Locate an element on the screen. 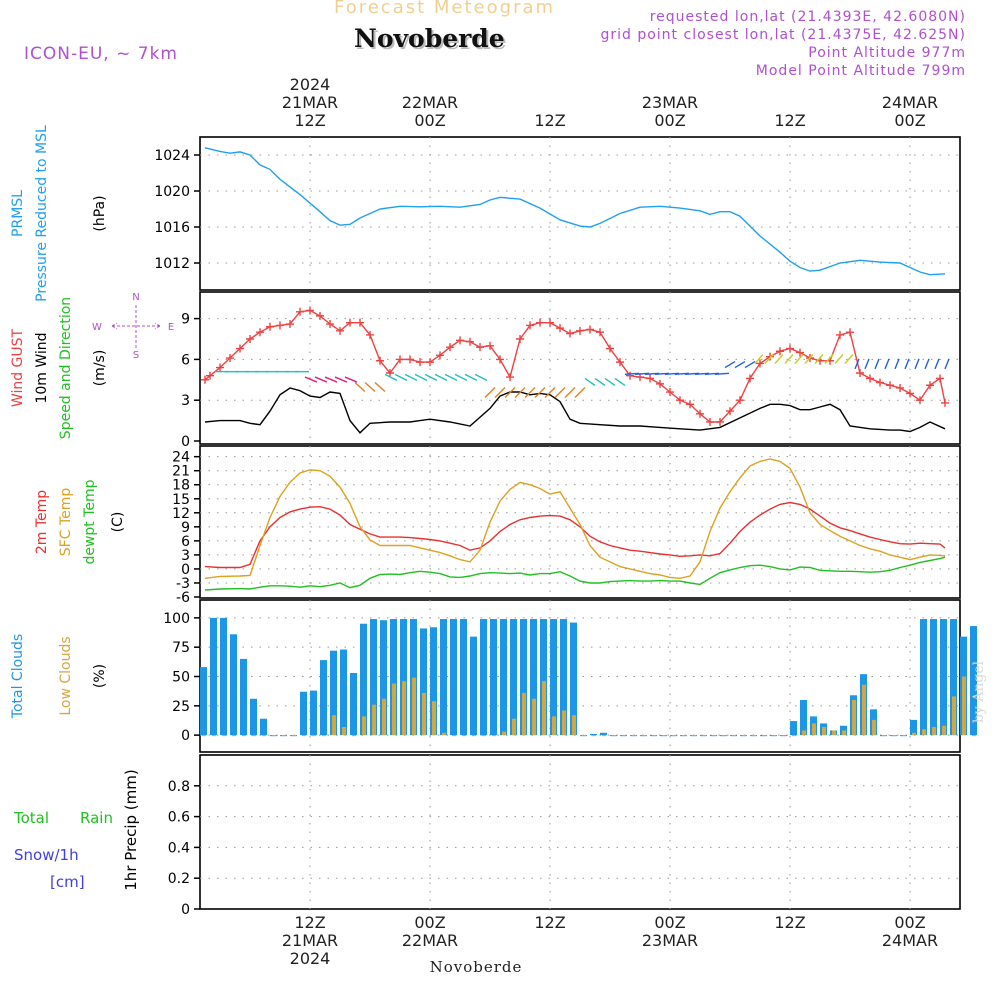 This screenshot has width=1000, height=1000. y-tick-label: 18 is located at coordinates (181, 486).